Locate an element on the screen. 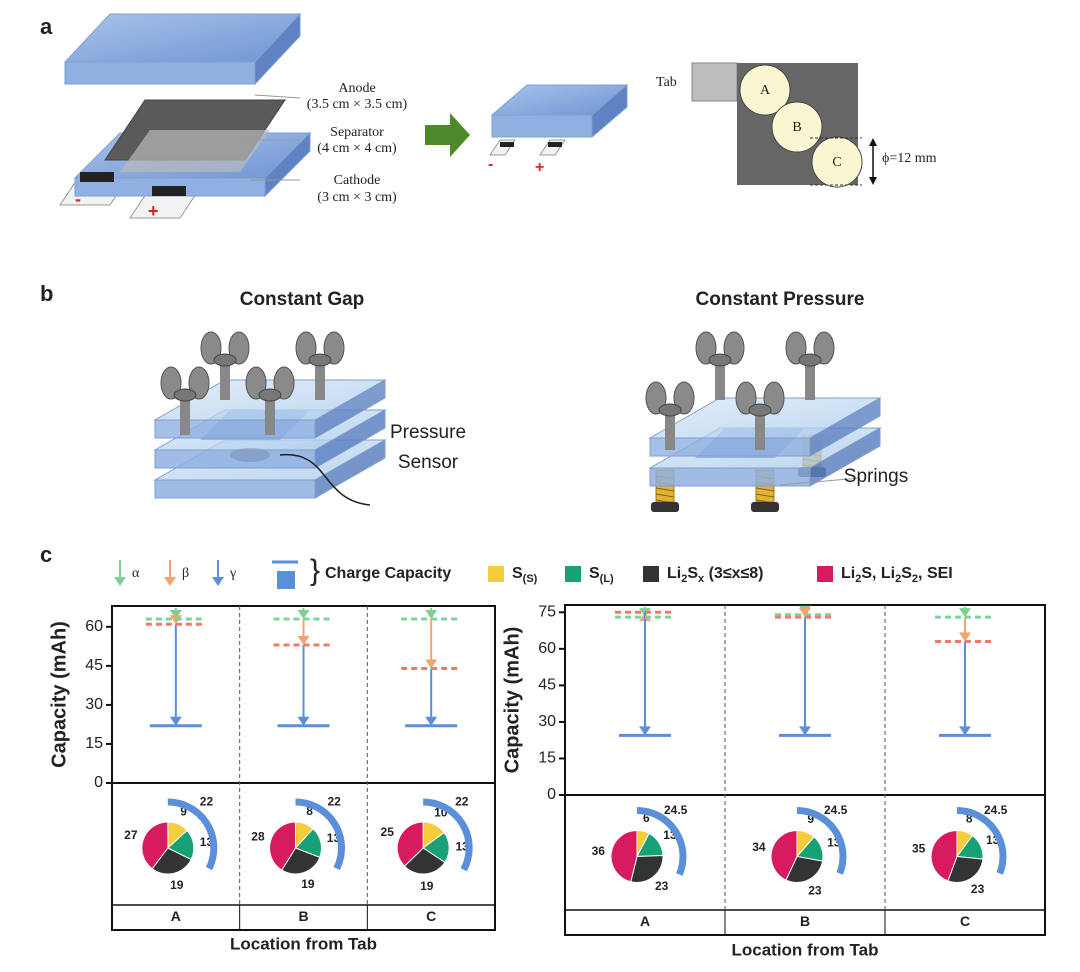  tab is located at coordinates (714, 82).